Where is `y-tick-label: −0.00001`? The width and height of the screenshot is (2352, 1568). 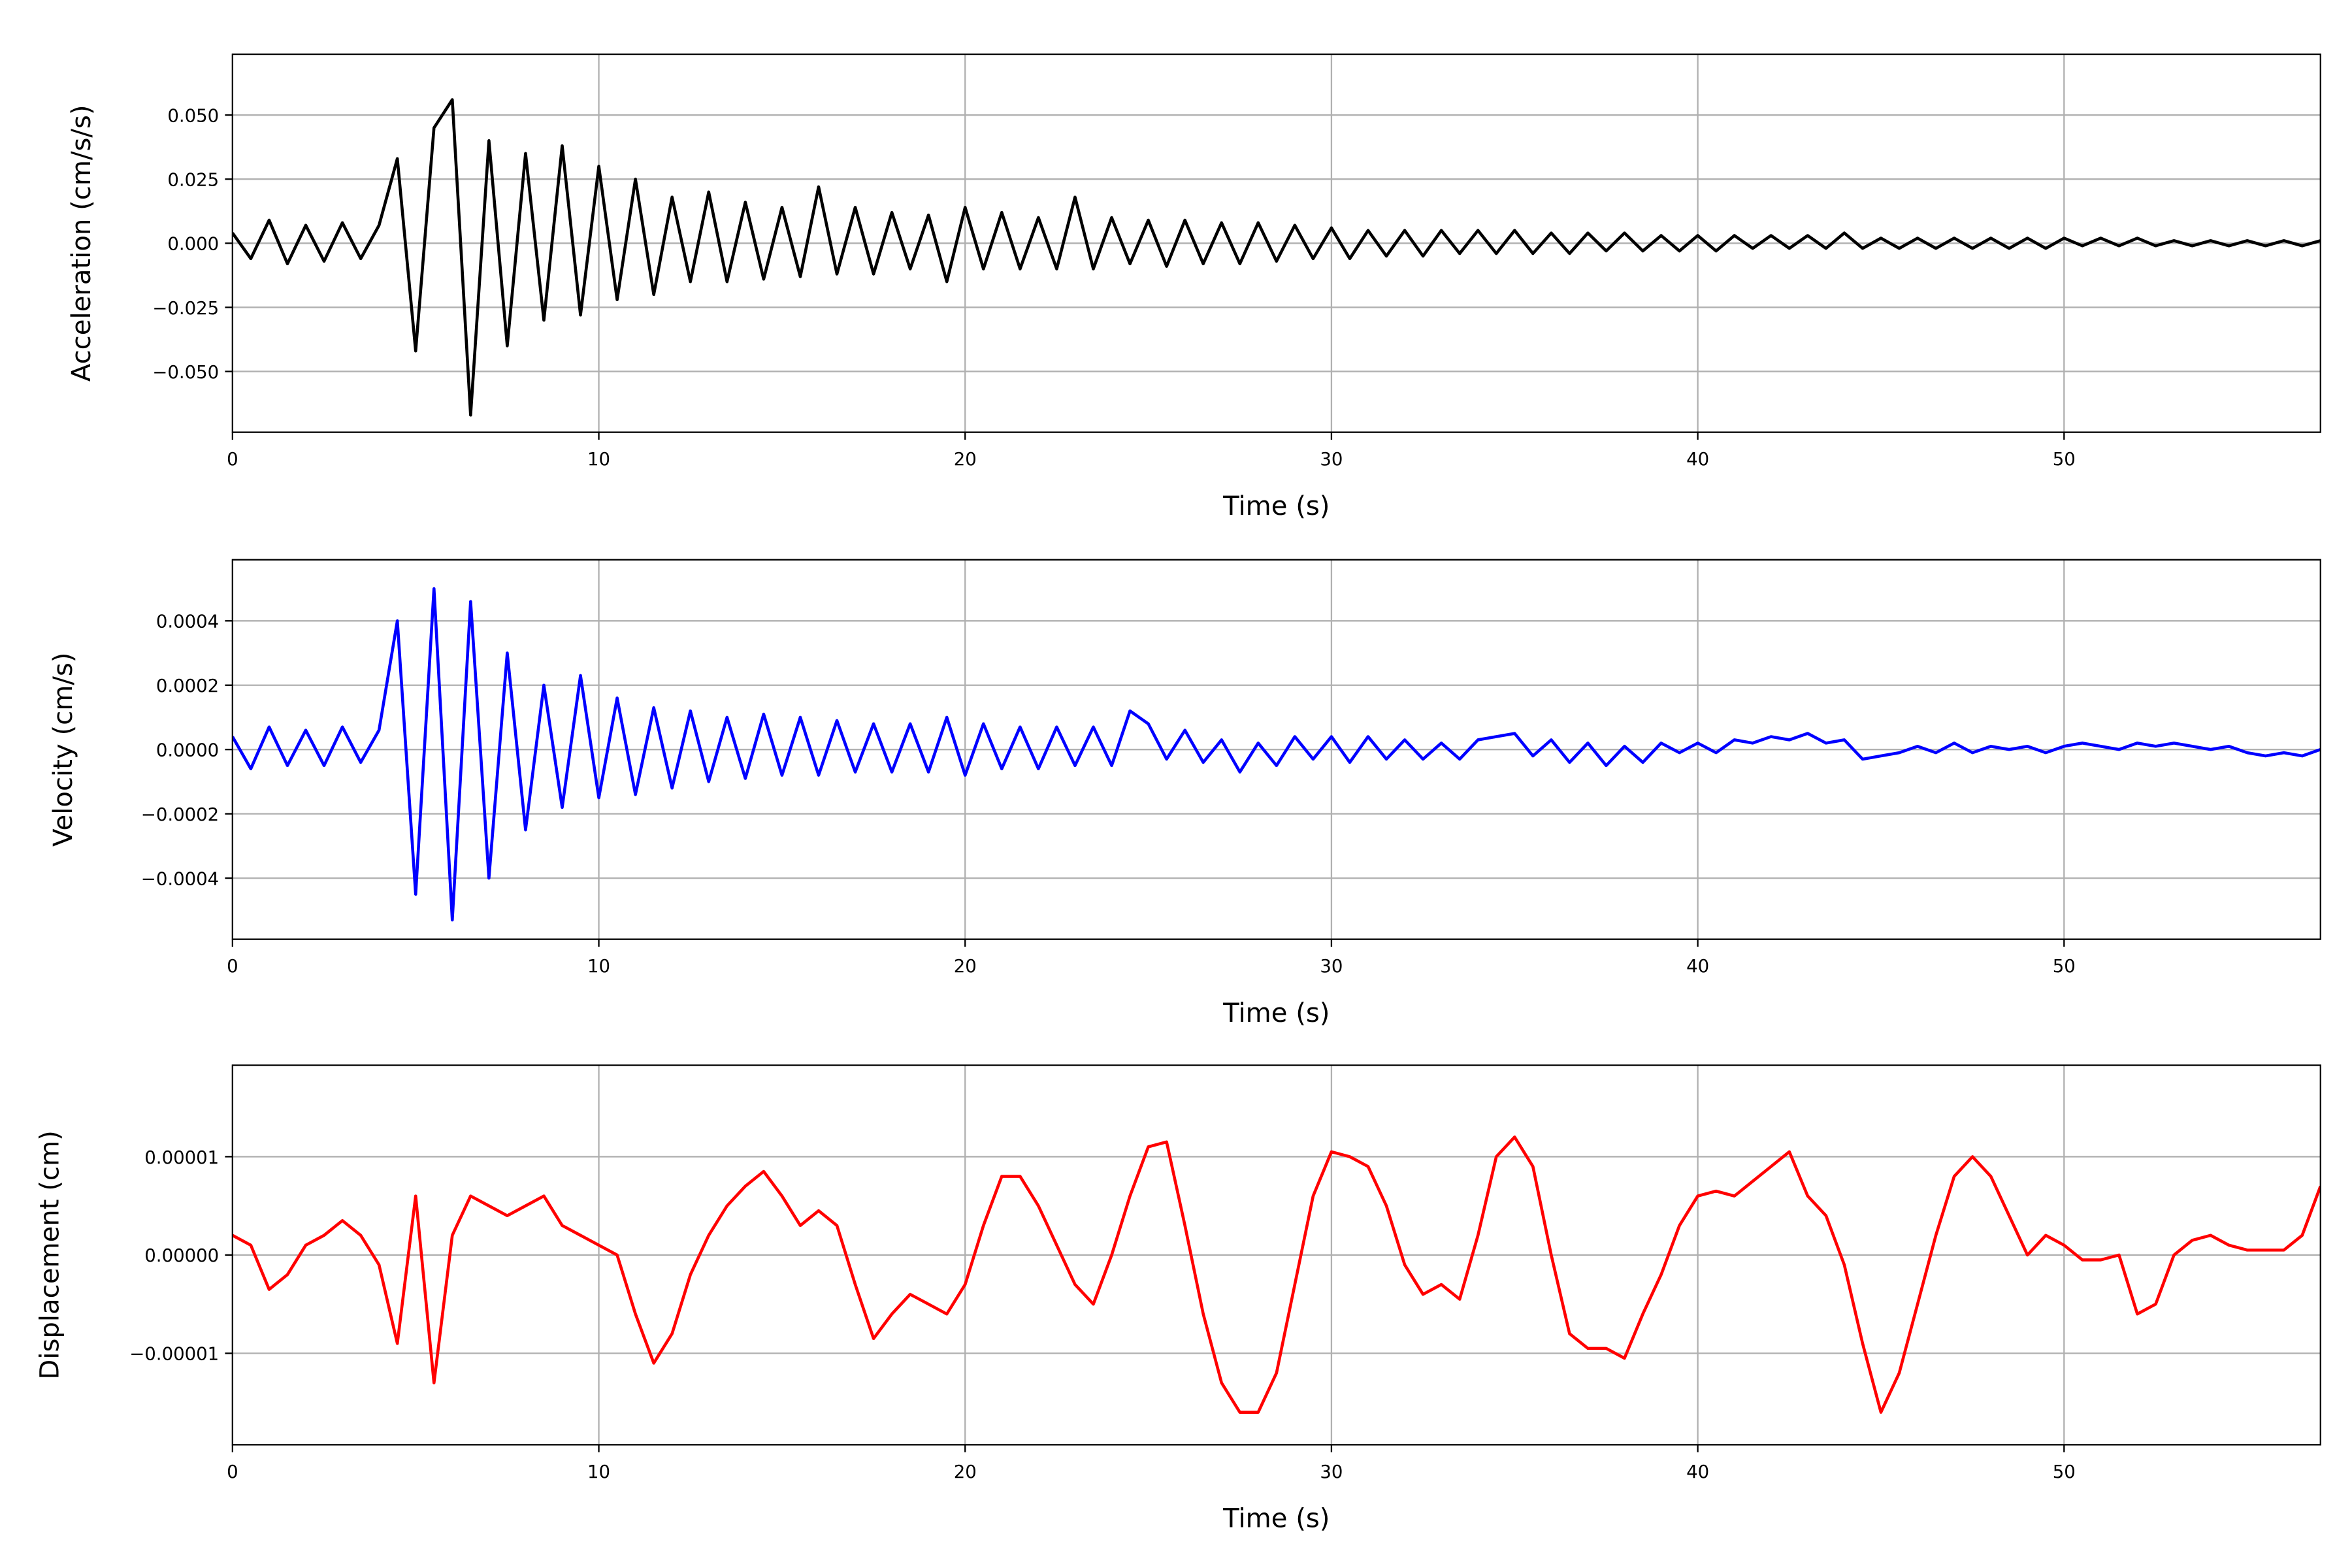 y-tick-label: −0.00001 is located at coordinates (174, 1354).